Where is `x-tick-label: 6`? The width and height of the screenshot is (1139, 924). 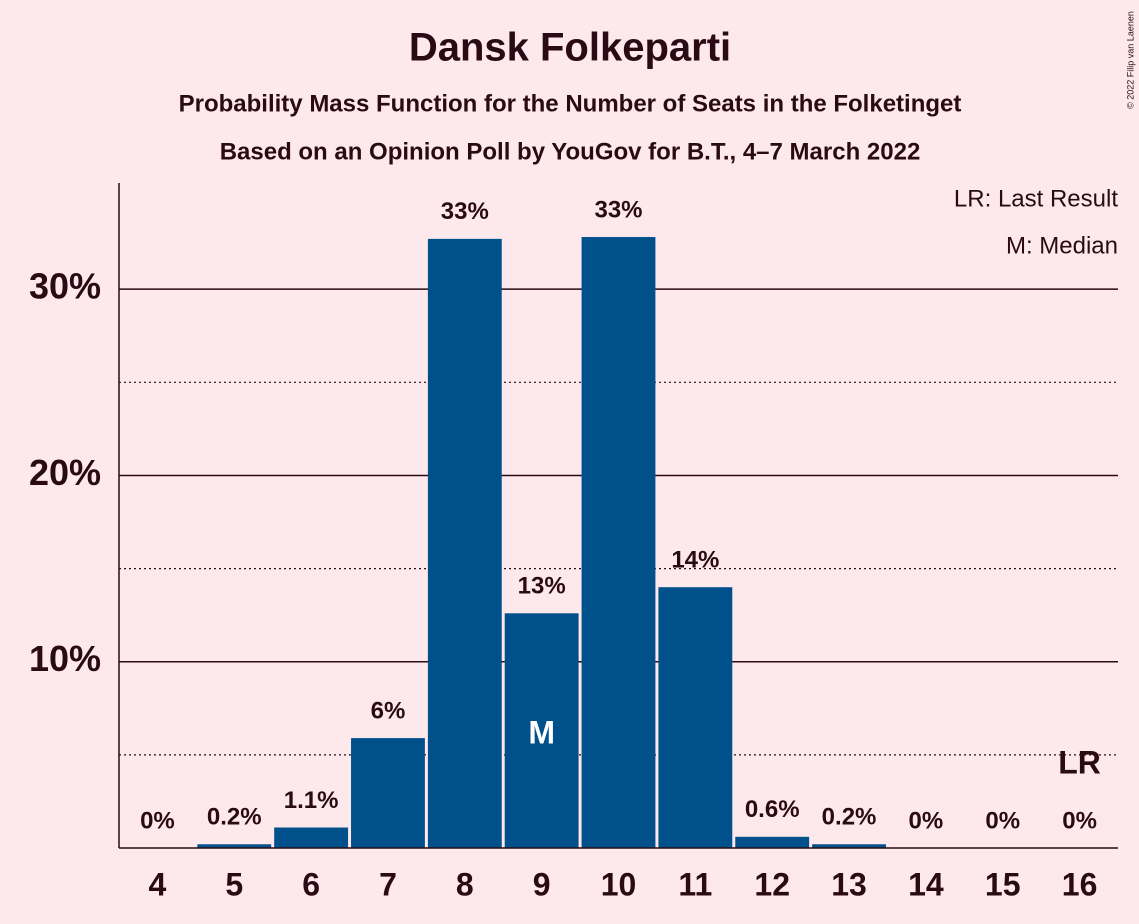
x-tick-label: 6 is located at coordinates (311, 884).